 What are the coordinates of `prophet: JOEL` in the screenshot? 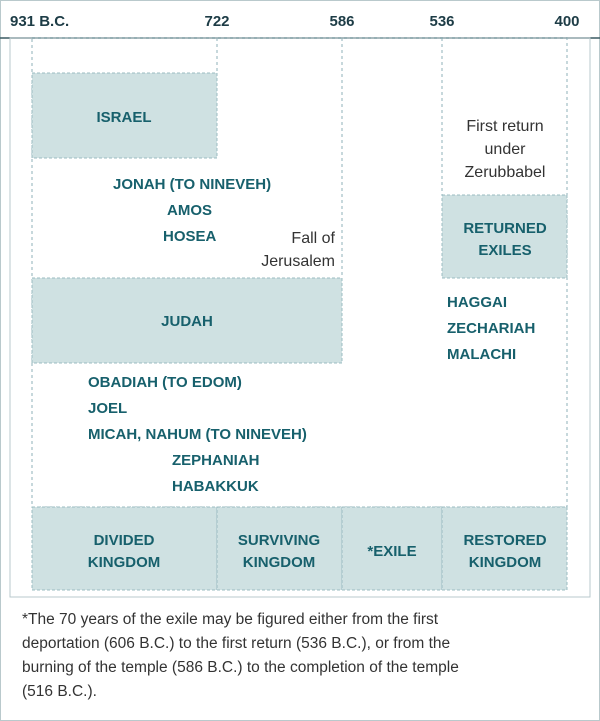 It's located at (107, 408).